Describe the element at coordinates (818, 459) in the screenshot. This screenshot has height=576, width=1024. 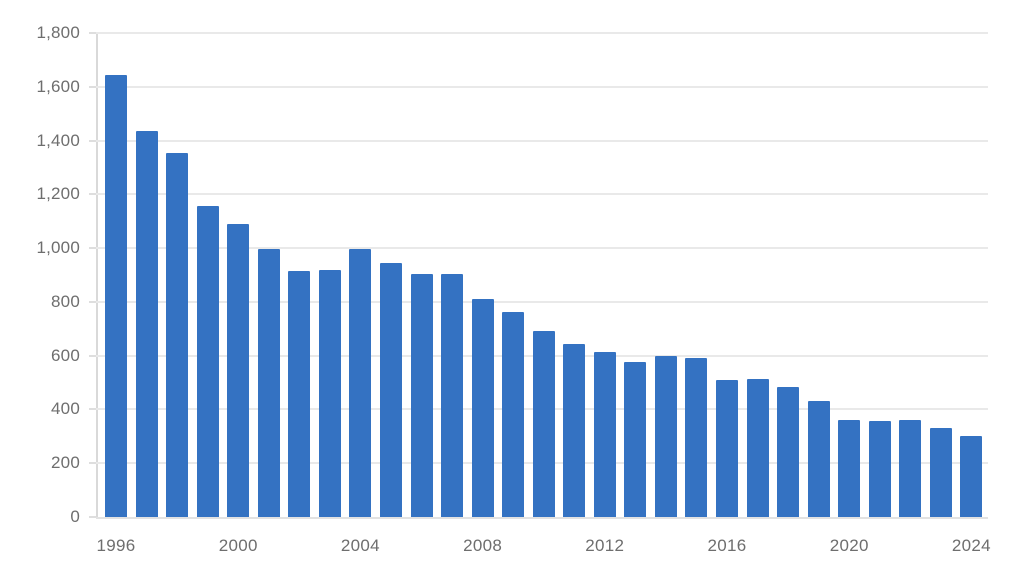
I see `bar-2019` at that location.